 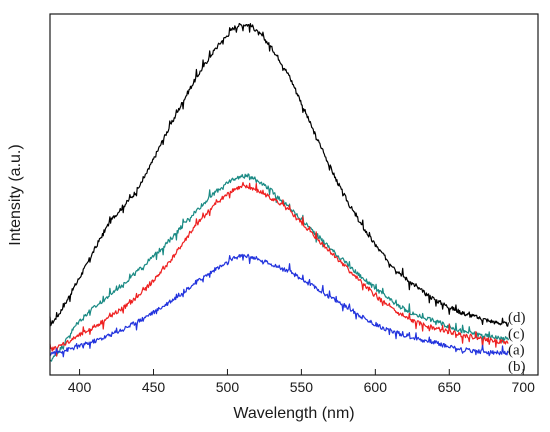 I want to click on curve-label-d: (d), so click(x=517, y=318).